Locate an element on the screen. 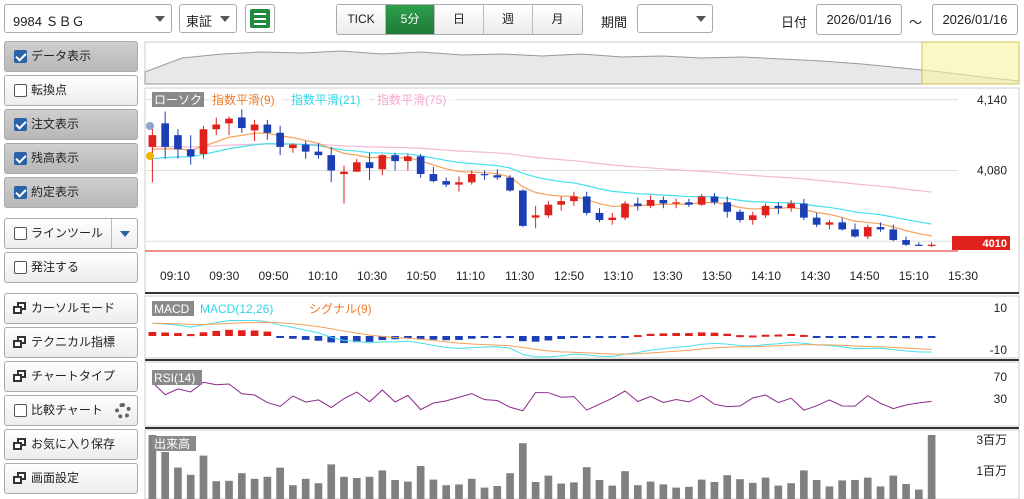 This screenshot has width=1024, height=499. symbol-select: 9984 ＳＢＧ is located at coordinates (88, 18).